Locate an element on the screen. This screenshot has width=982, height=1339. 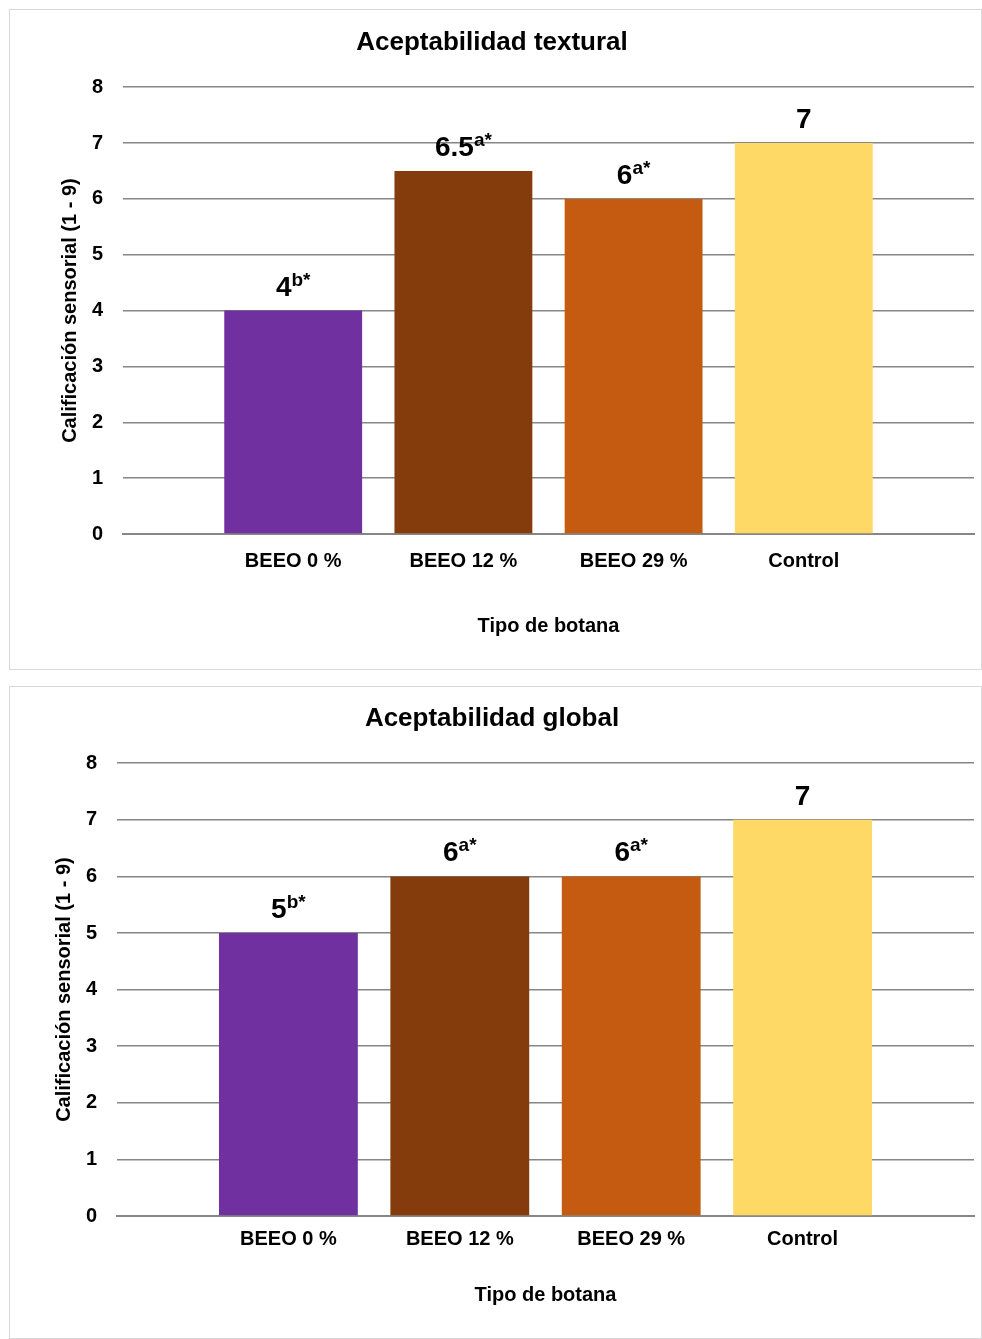
chart-title: Aceptabilidad global is located at coordinates (492, 716).